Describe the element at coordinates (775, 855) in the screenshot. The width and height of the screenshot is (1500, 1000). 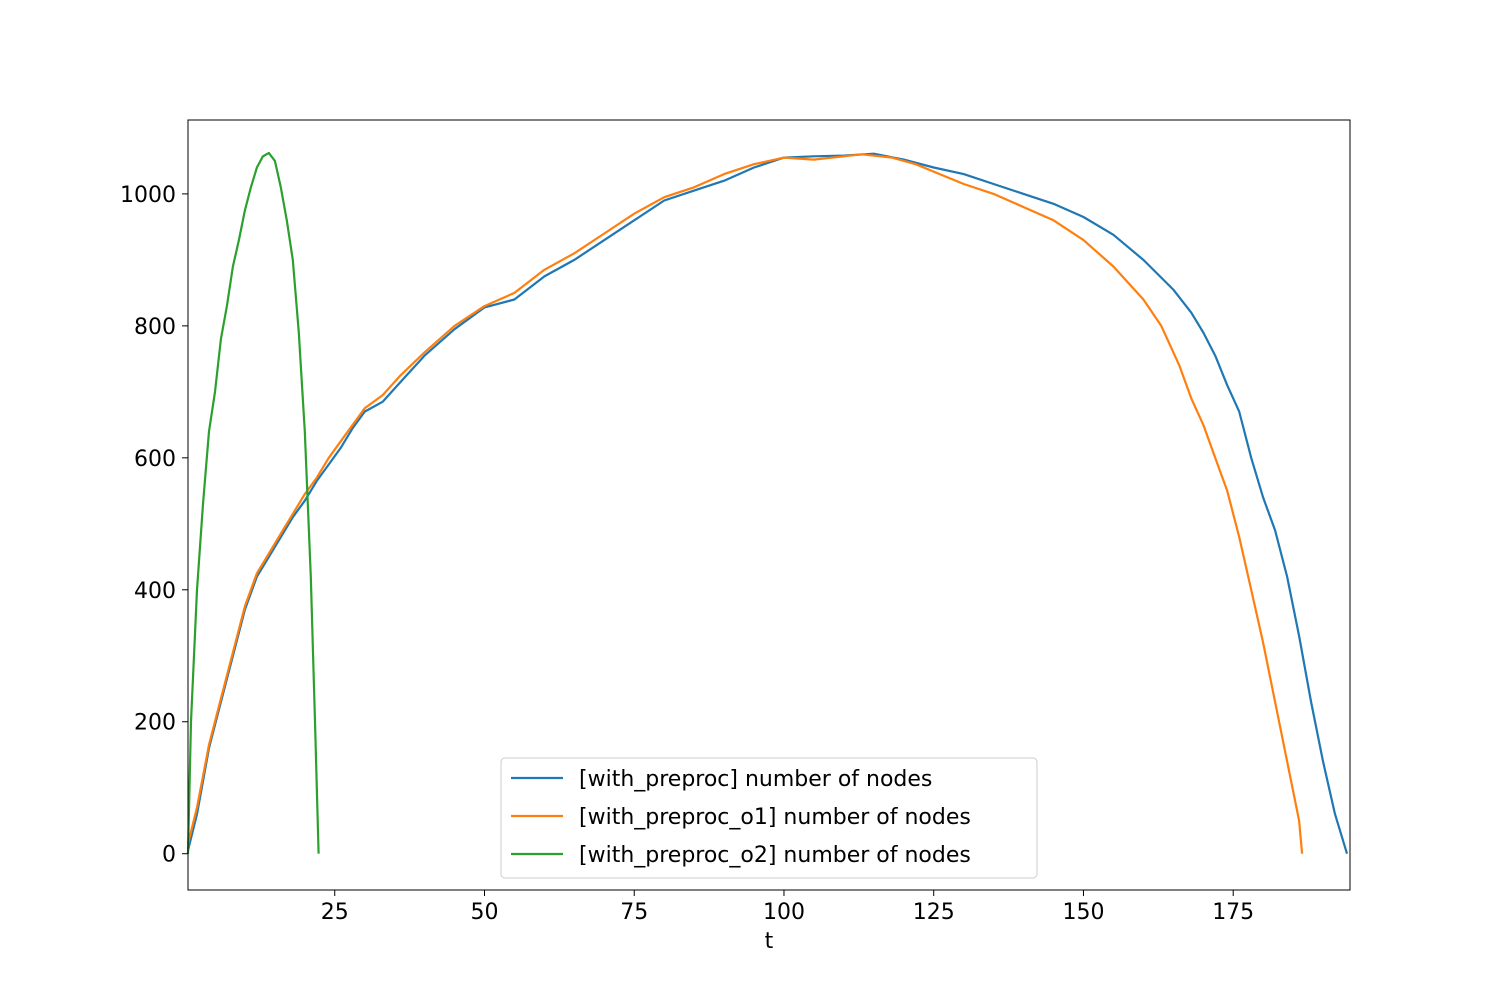
I see `legend-label-3: [with_preproc_o2] number of nodes` at that location.